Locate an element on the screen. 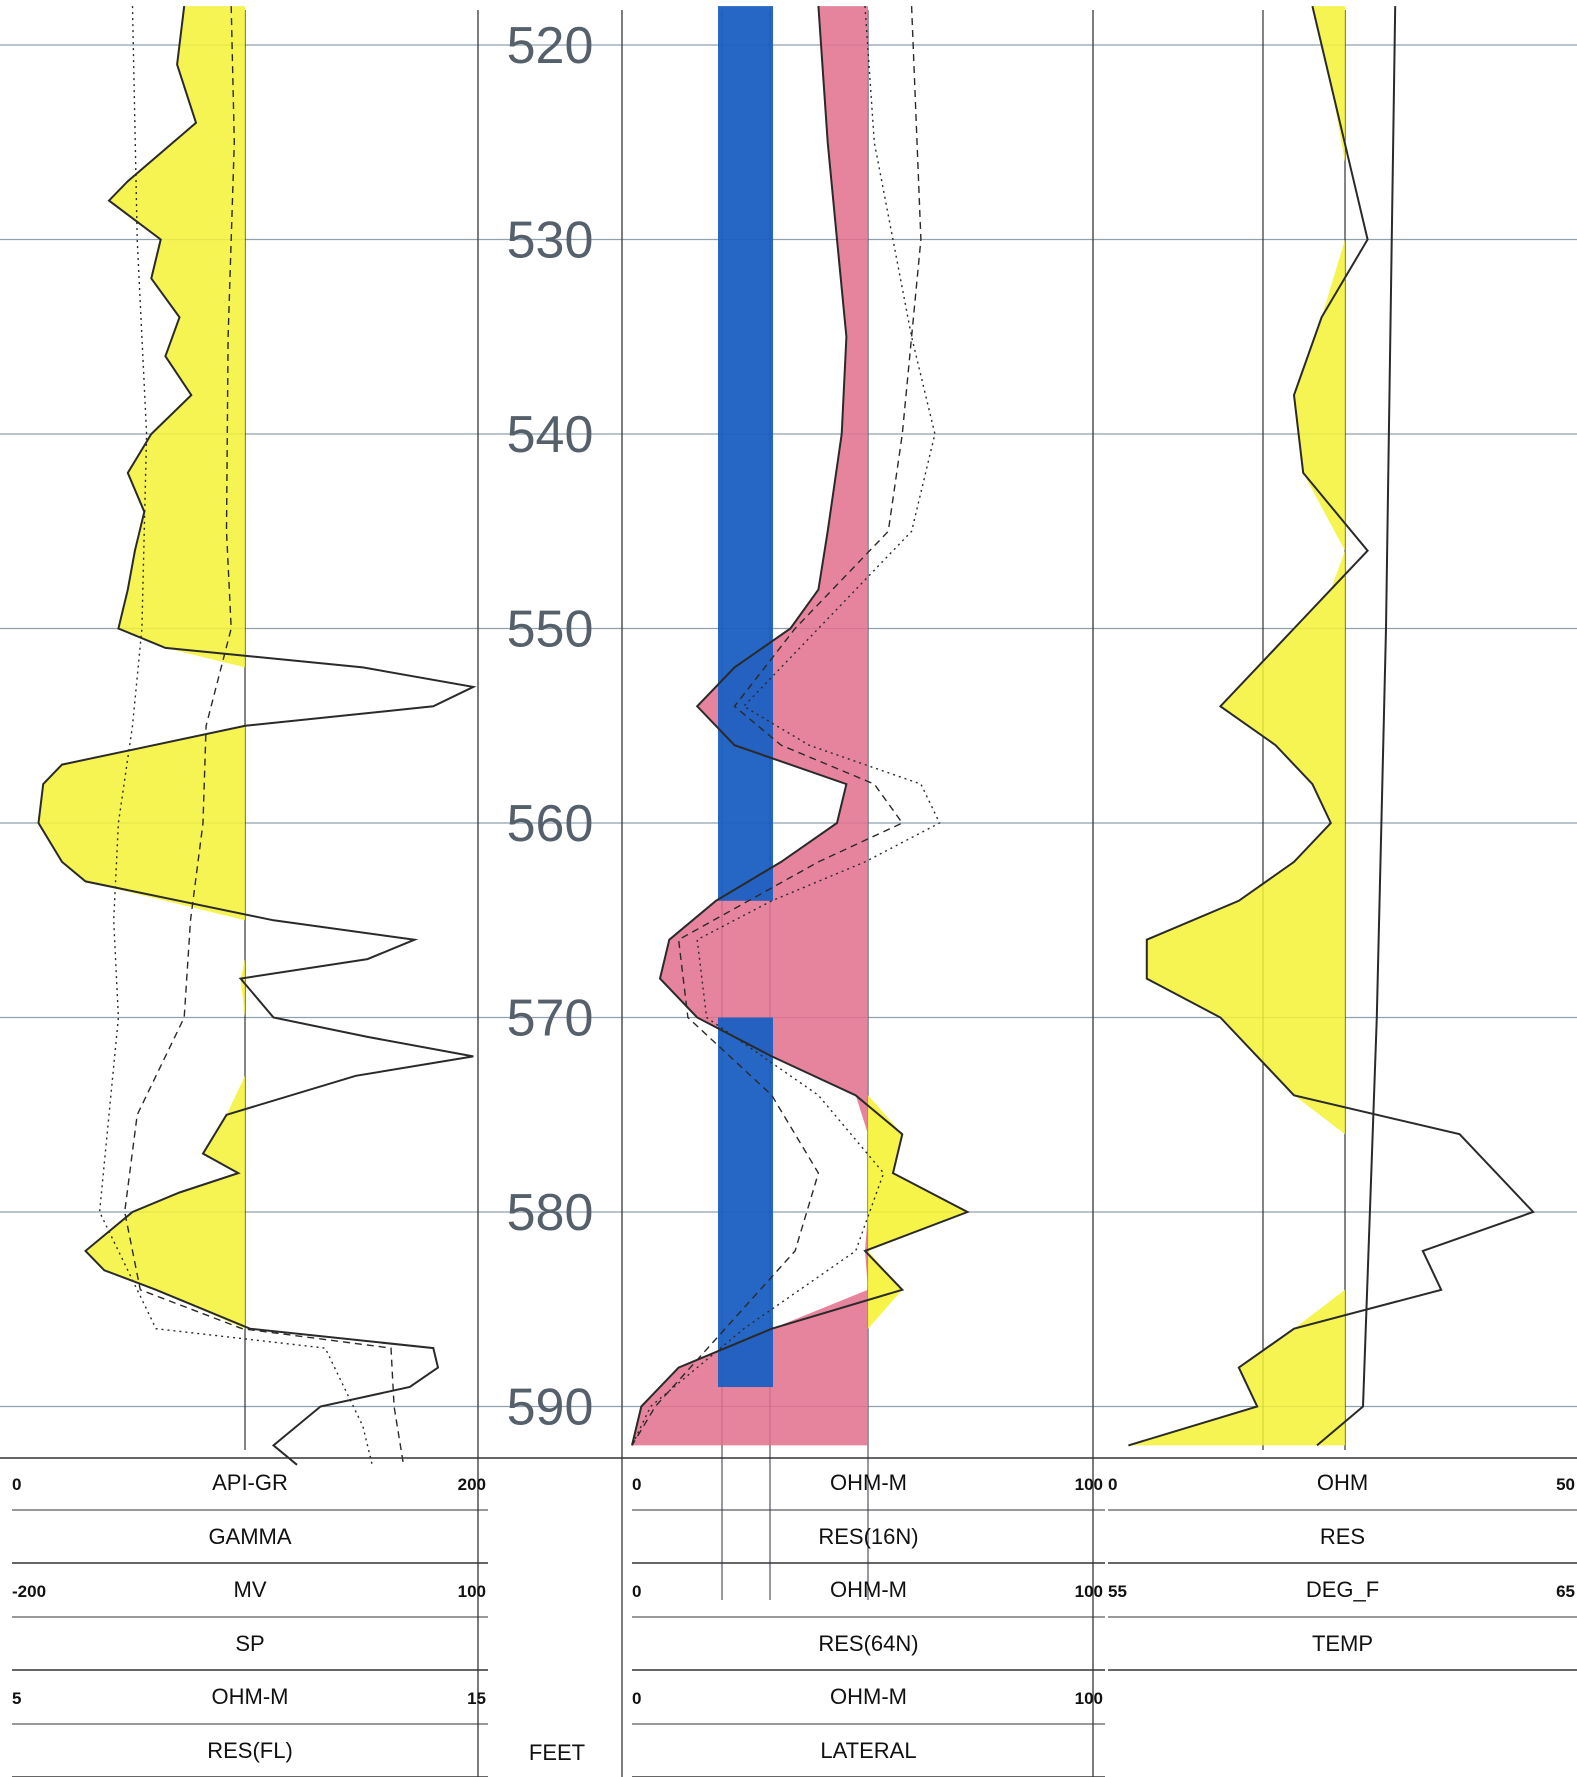  scale-max: 15 is located at coordinates (476, 1698).